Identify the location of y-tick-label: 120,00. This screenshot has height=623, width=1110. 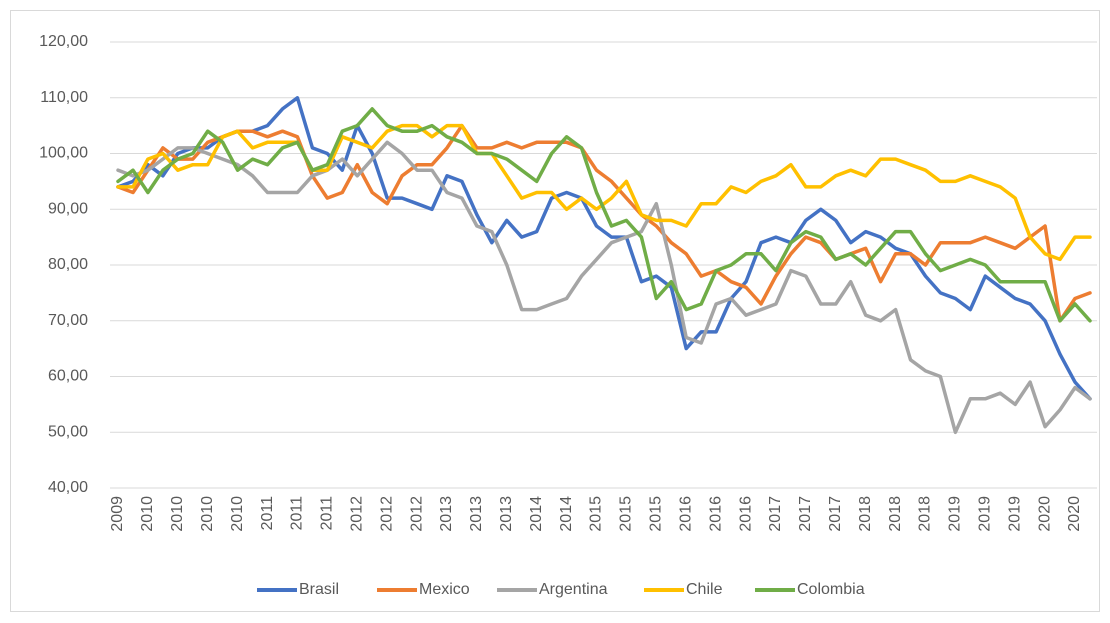
(63, 41).